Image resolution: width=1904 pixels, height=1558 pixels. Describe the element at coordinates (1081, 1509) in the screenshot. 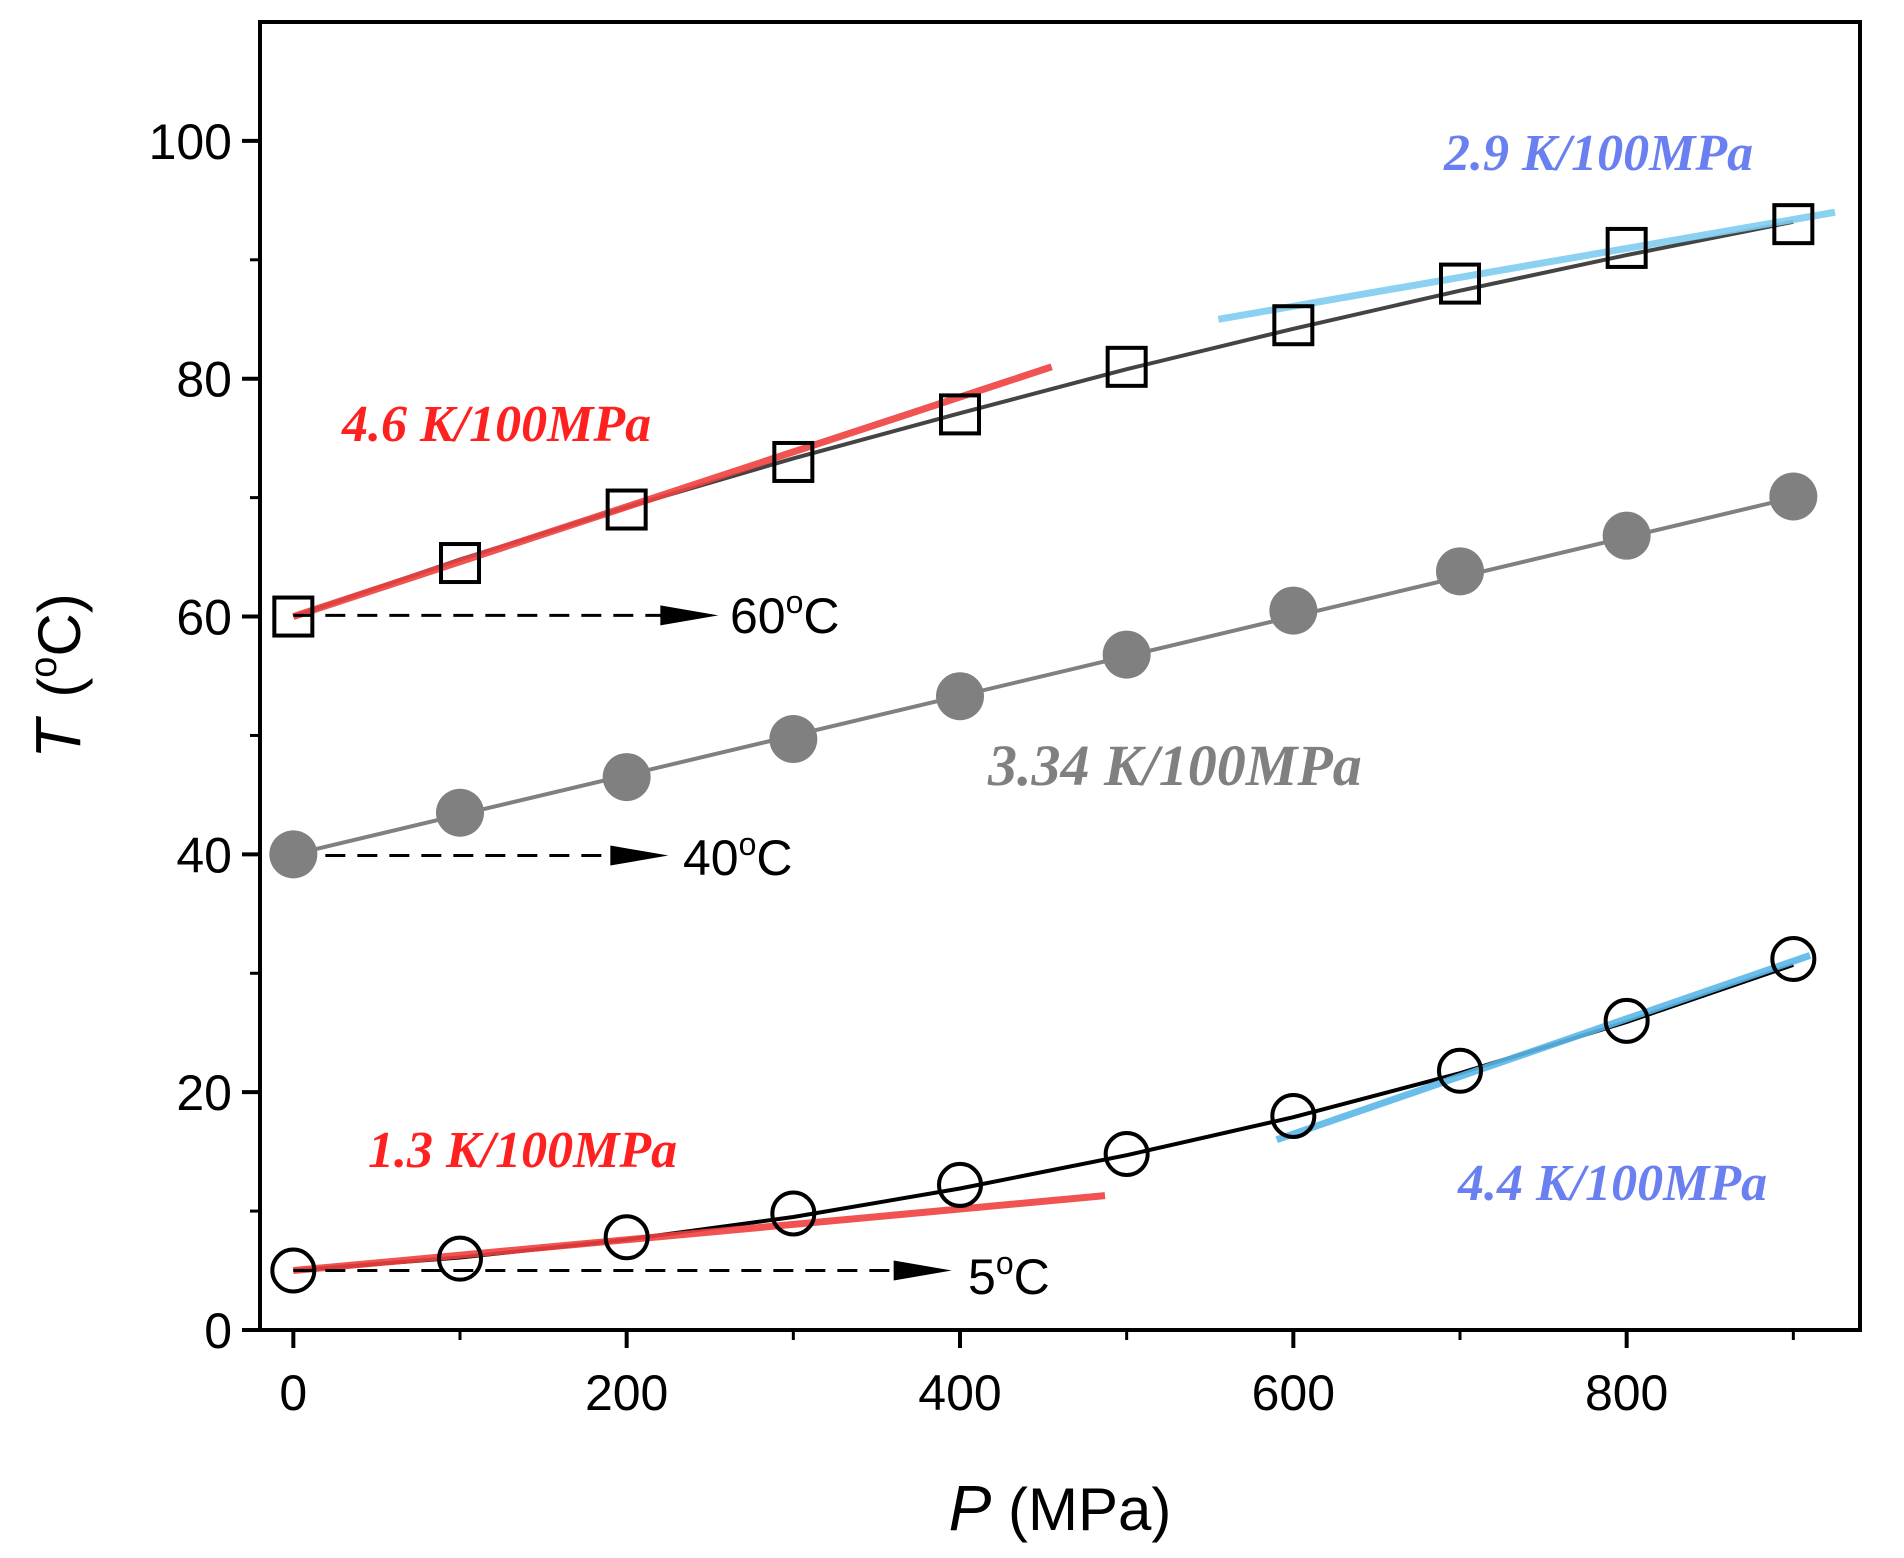

I see `x-axis-unit: (MPa)` at that location.